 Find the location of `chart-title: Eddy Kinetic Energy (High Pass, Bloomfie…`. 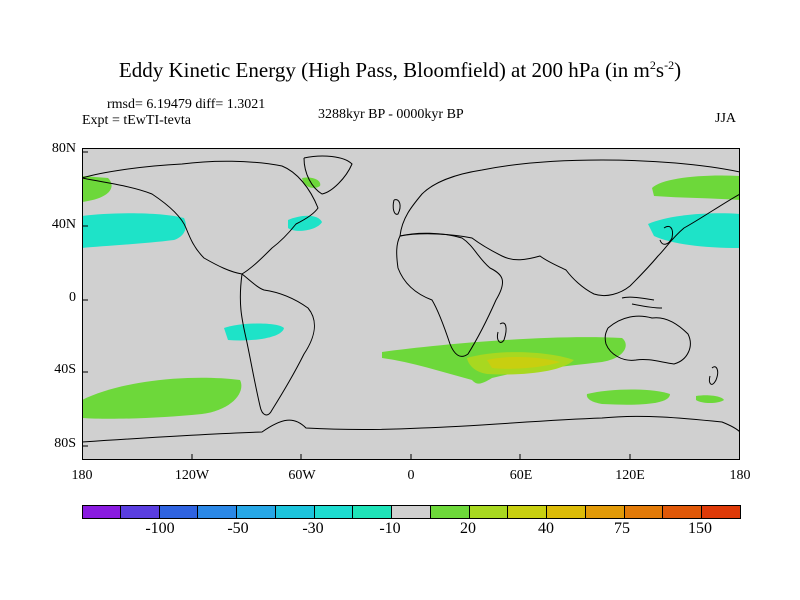

chart-title: Eddy Kinetic Energy (High Pass, Bloomfie… is located at coordinates (400, 70).